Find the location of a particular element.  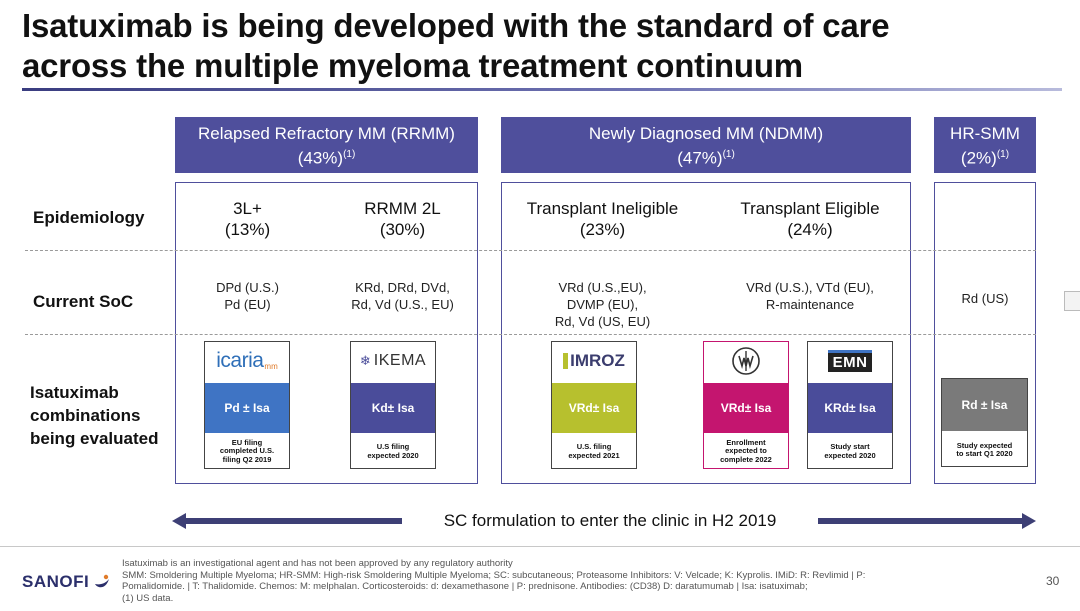

emn-logo-text: EMN is located at coordinates (850, 361).